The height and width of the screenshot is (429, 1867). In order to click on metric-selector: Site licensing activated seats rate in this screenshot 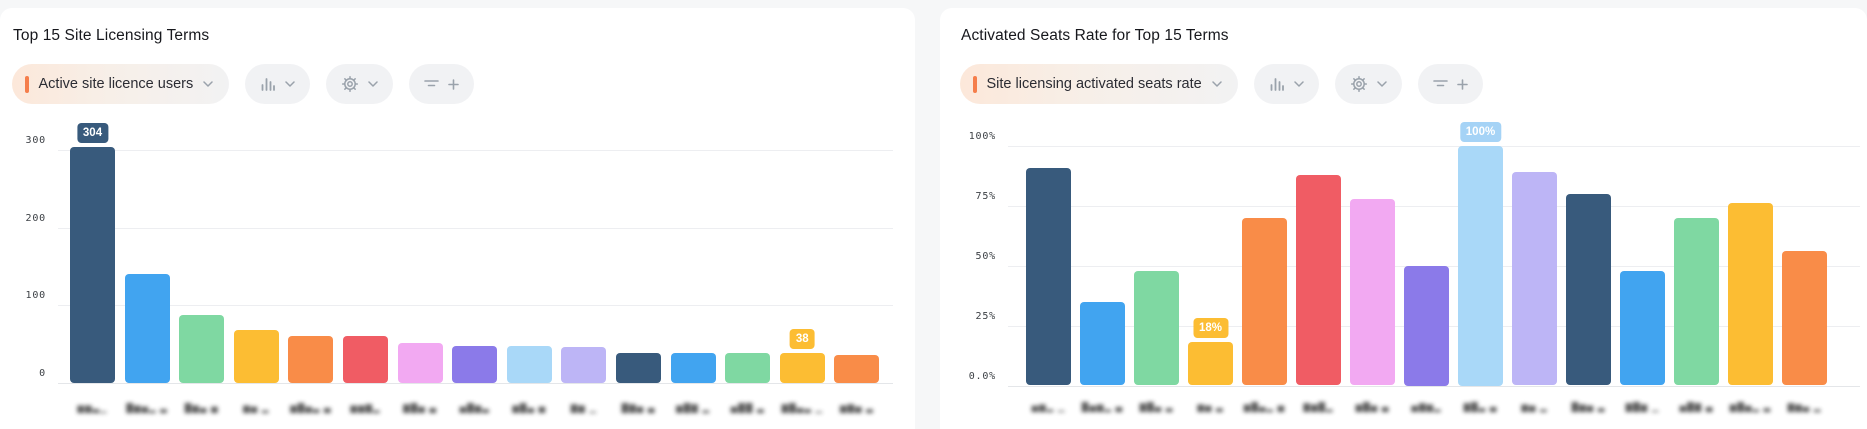, I will do `click(1099, 84)`.